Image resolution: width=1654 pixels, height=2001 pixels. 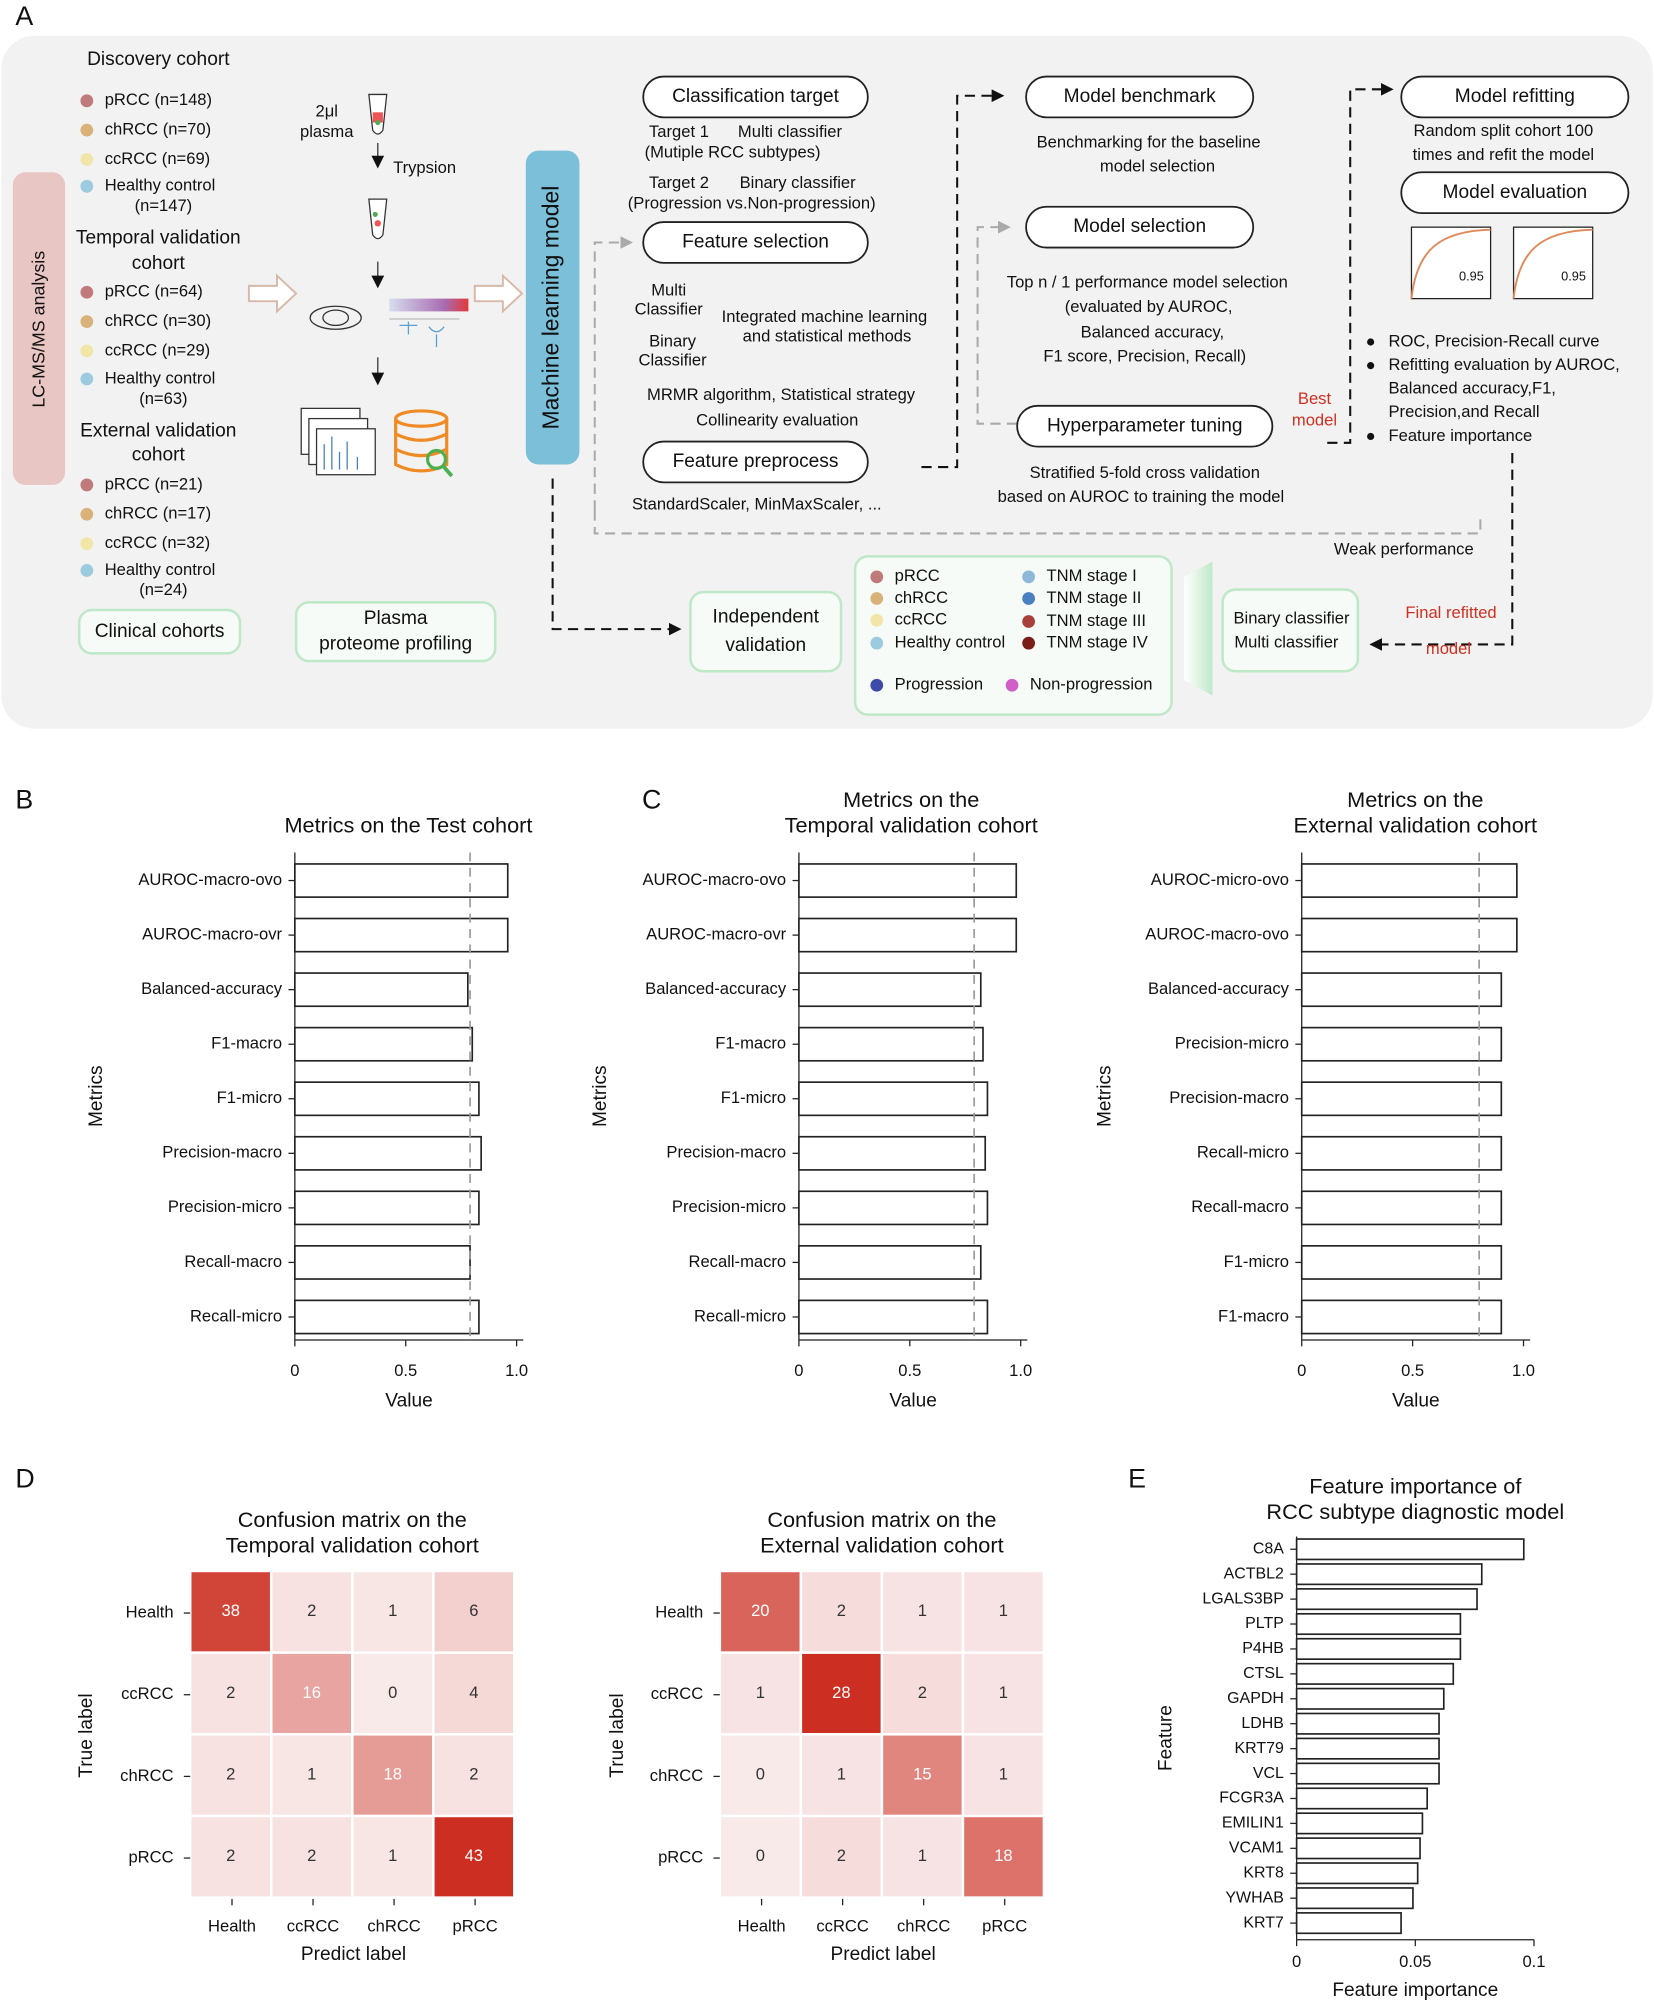 I want to click on note: Target 2, so click(x=679, y=182).